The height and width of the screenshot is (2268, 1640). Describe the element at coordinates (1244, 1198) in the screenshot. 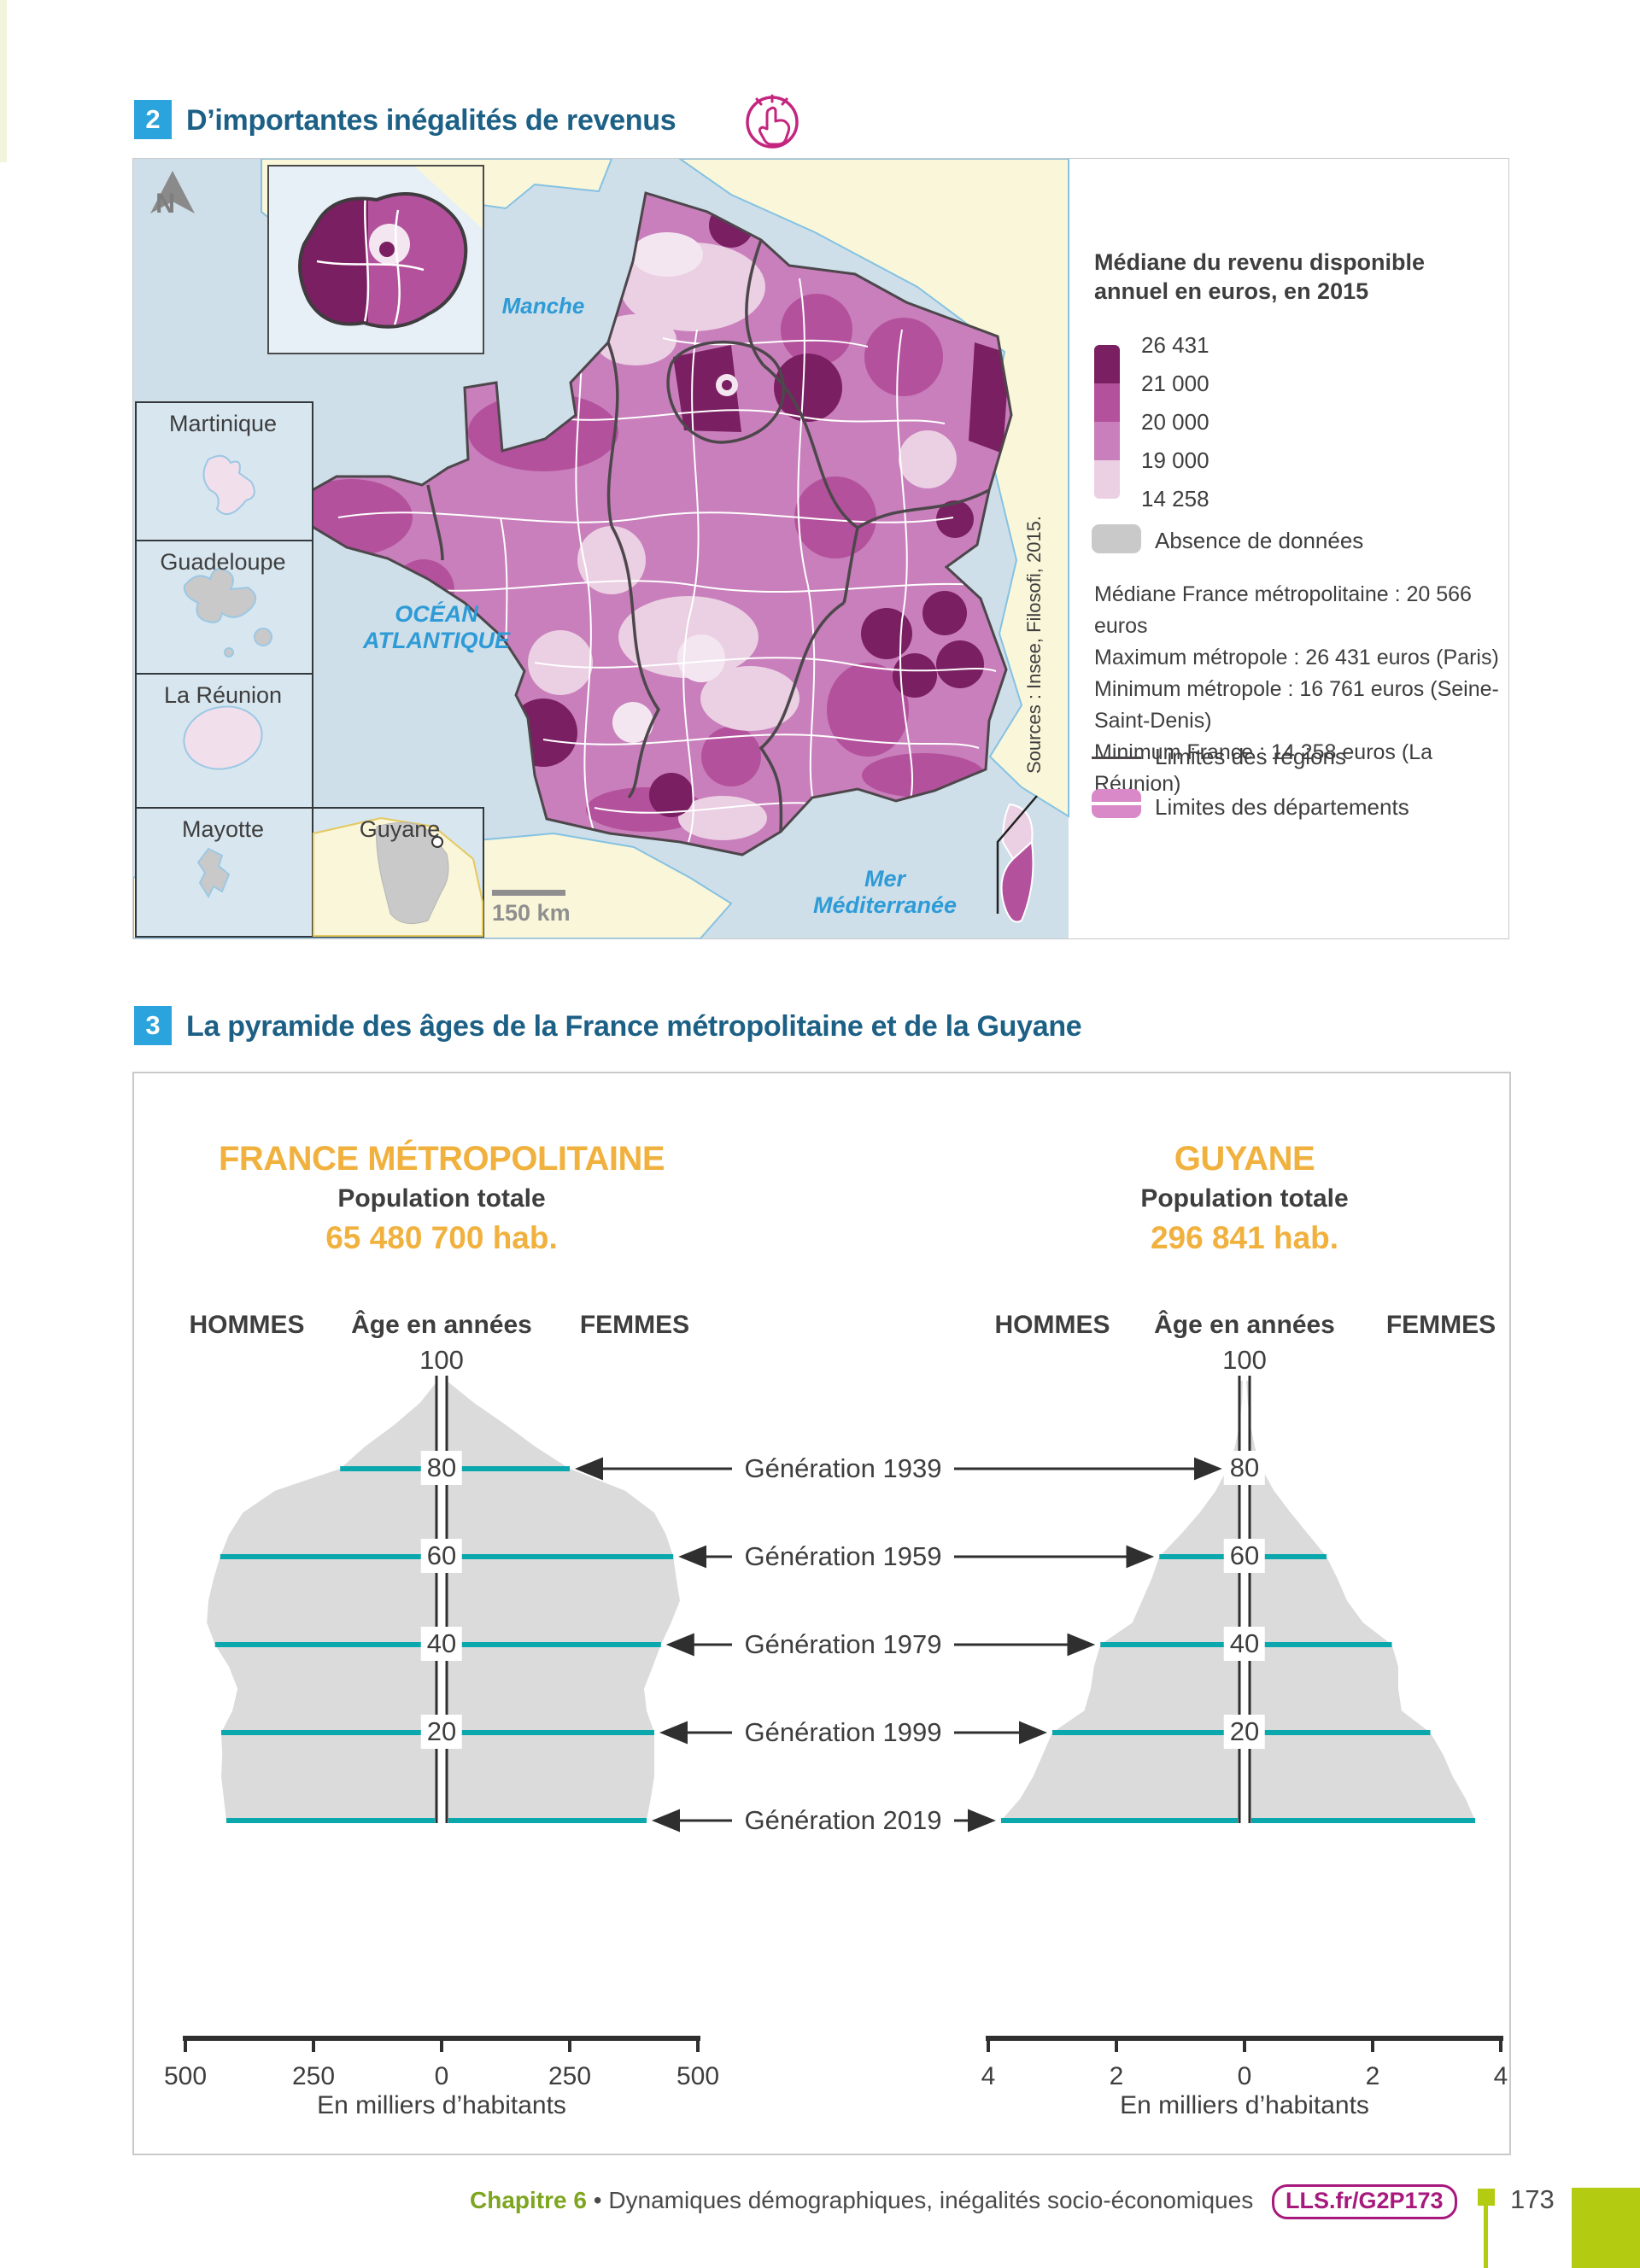

I see `pyramid2-pop-caption: Population totale` at that location.